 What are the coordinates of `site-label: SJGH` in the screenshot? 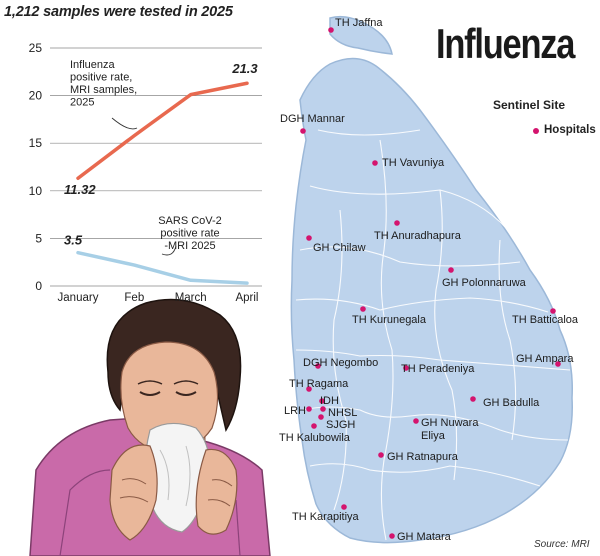 It's located at (340, 425).